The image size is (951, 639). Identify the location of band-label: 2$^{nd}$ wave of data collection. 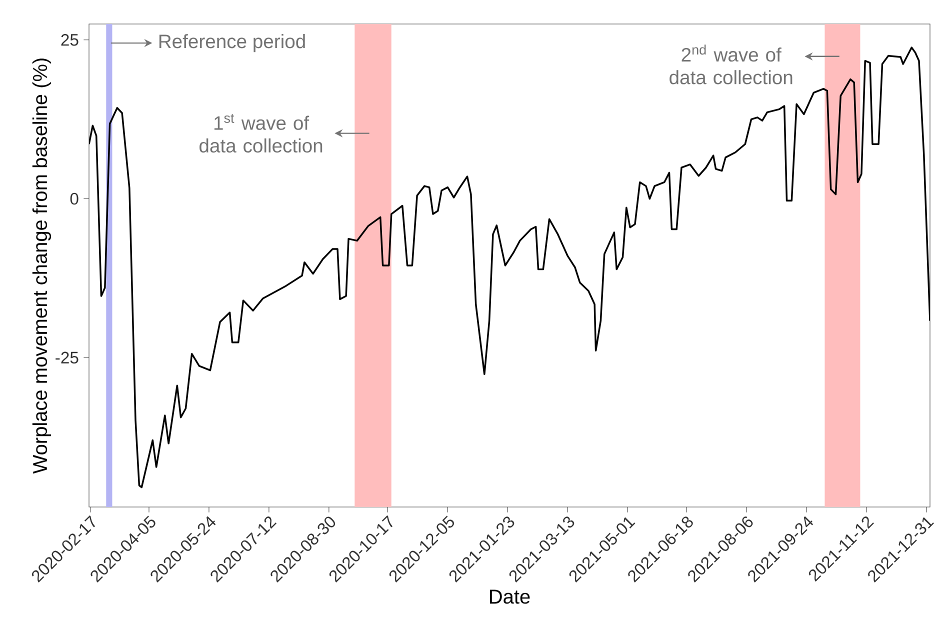
(731, 64).